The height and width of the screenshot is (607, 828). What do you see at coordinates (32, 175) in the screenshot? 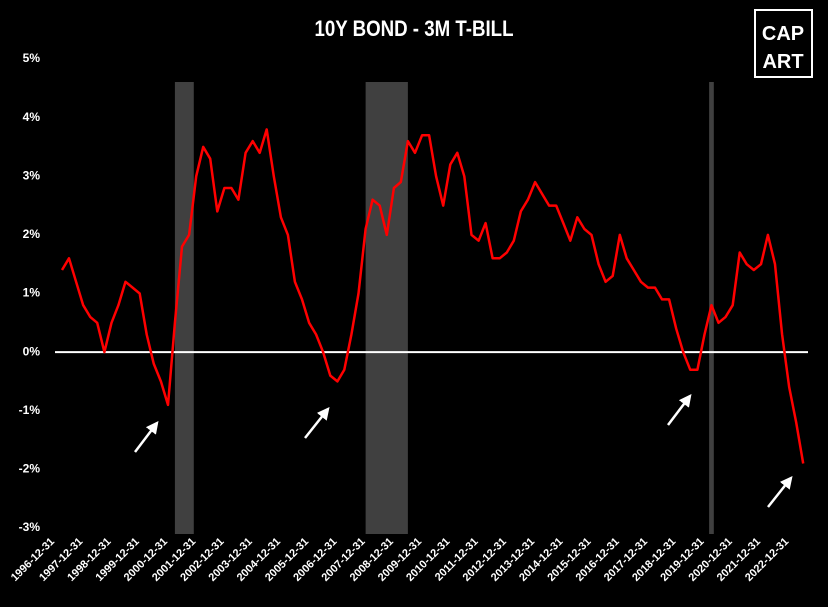
I see `y-tick-label: 3%` at bounding box center [32, 175].